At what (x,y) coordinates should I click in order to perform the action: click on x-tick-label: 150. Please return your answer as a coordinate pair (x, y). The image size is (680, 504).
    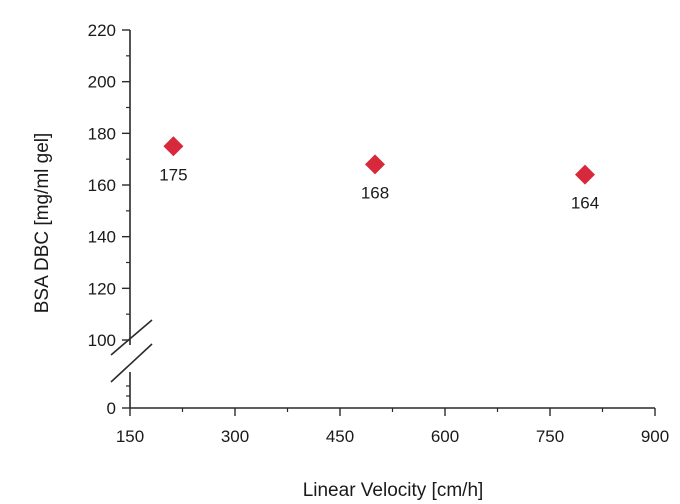
    Looking at the image, I should click on (130, 436).